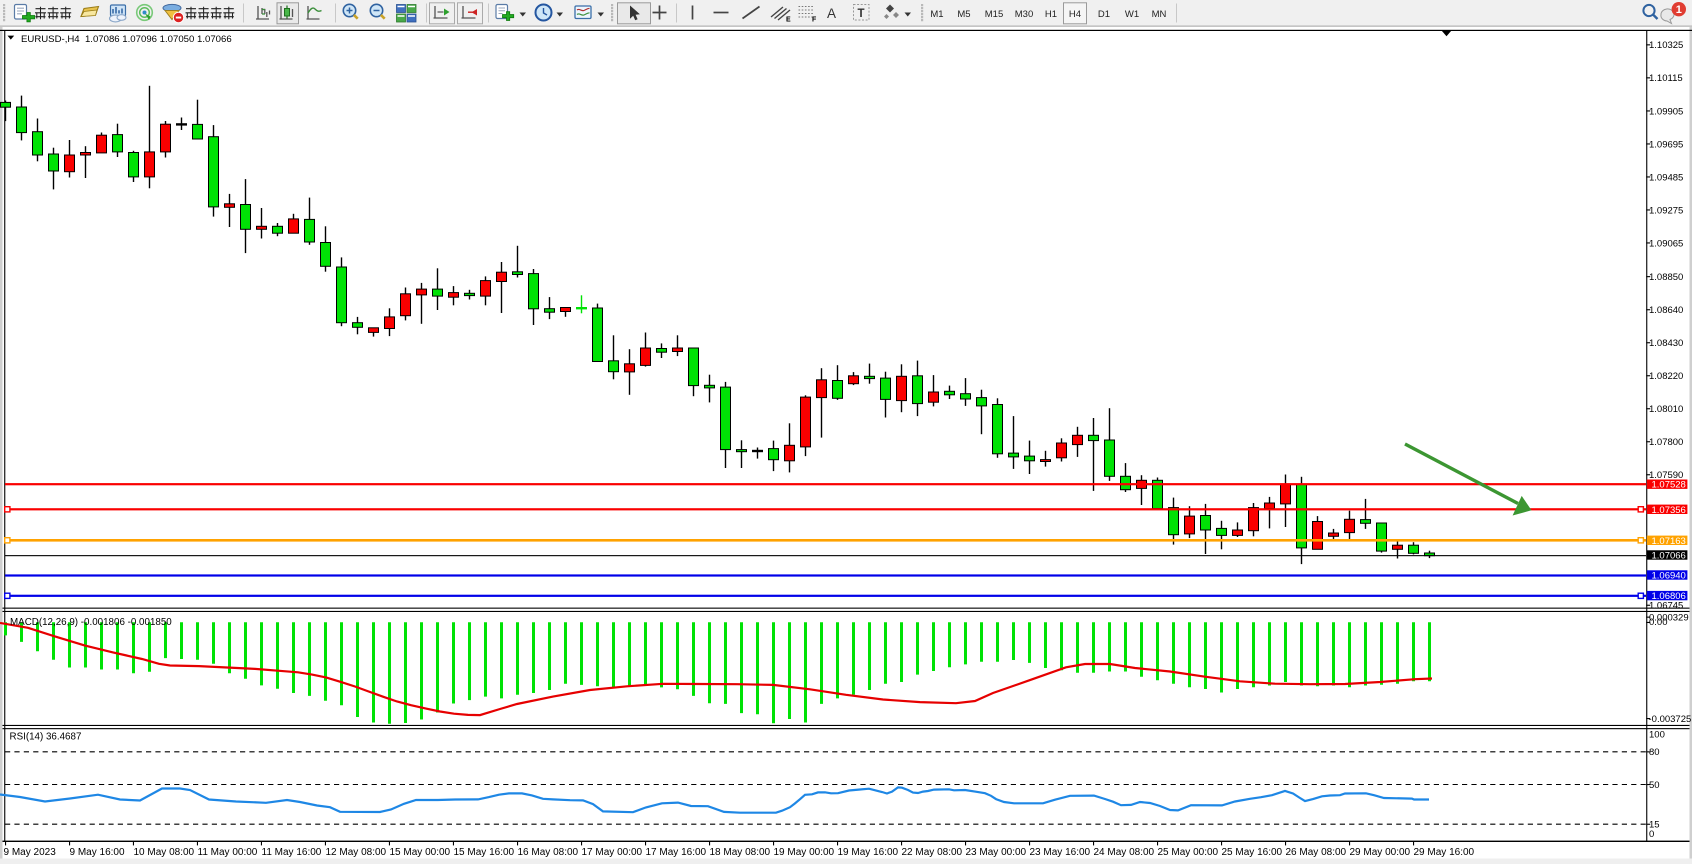  I want to click on svg-text: A, so click(831, 13).